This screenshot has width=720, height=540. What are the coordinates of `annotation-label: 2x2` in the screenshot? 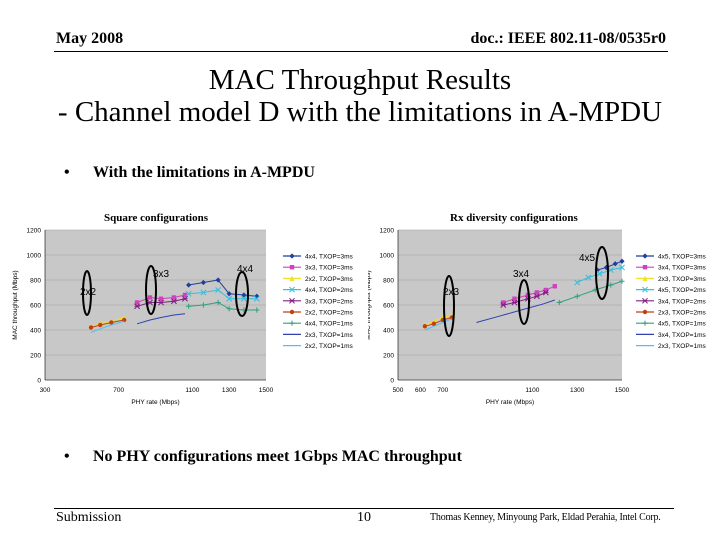 It's located at (88, 292).